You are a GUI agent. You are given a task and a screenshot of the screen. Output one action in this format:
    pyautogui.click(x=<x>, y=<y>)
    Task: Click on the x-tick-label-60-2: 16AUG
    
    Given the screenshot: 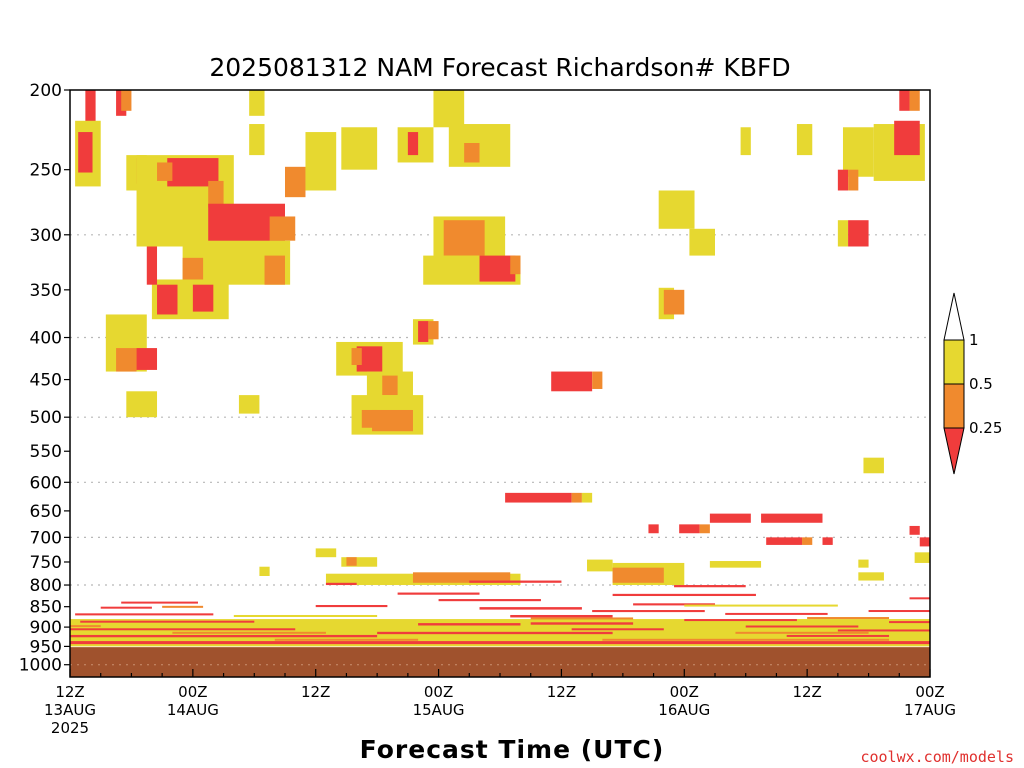 What is the action you would take?
    pyautogui.click(x=684, y=710)
    